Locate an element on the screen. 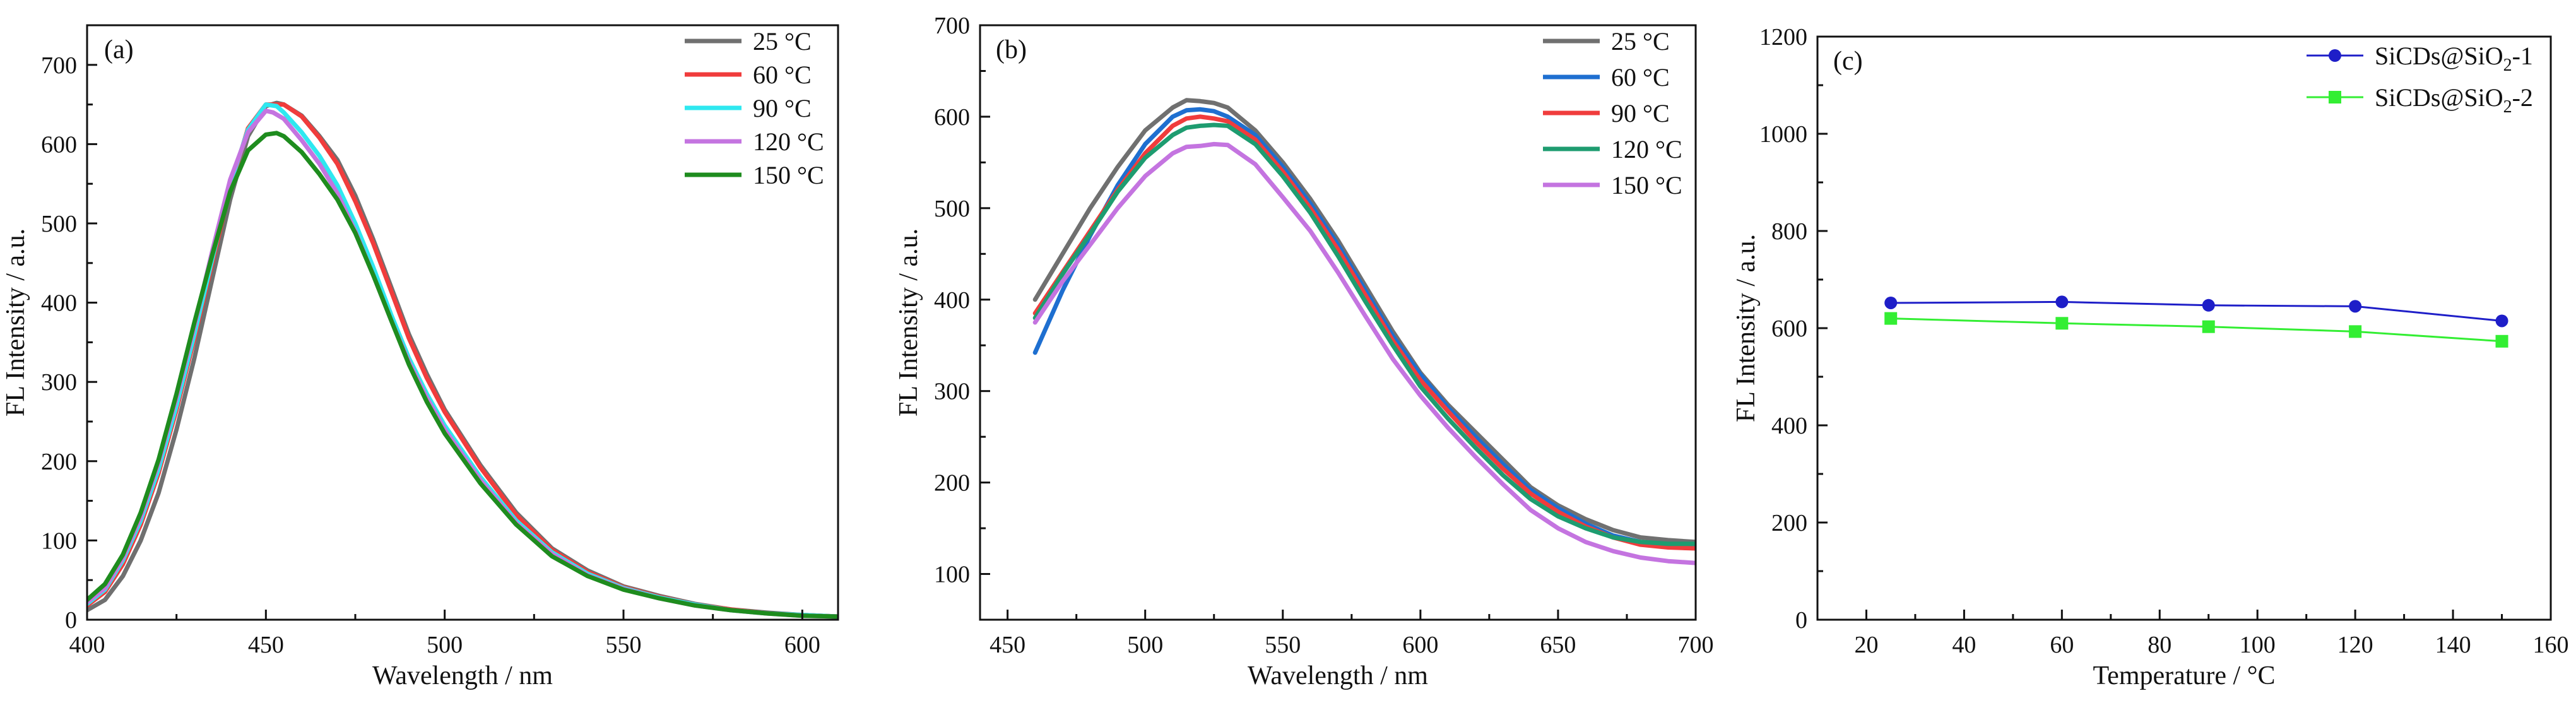  legend-label-1: SiCDs@SiO2-1 is located at coordinates (2454, 58).